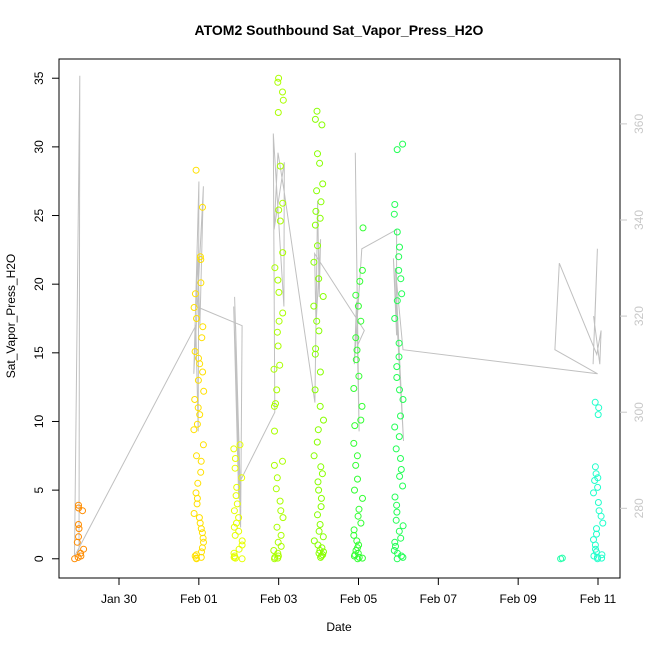  Describe the element at coordinates (279, 599) in the screenshot. I see `x-tick-label: Feb 03` at that location.